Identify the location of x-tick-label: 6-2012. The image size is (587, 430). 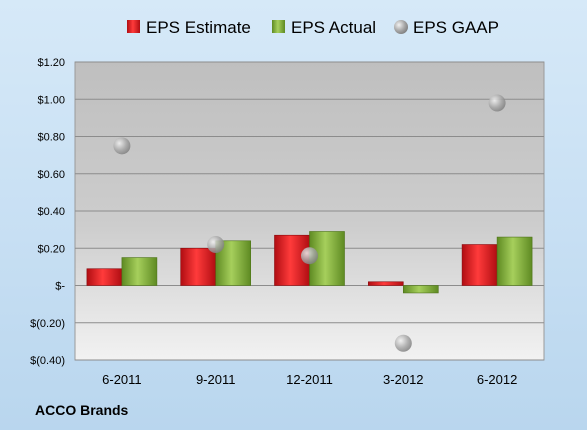
(497, 379).